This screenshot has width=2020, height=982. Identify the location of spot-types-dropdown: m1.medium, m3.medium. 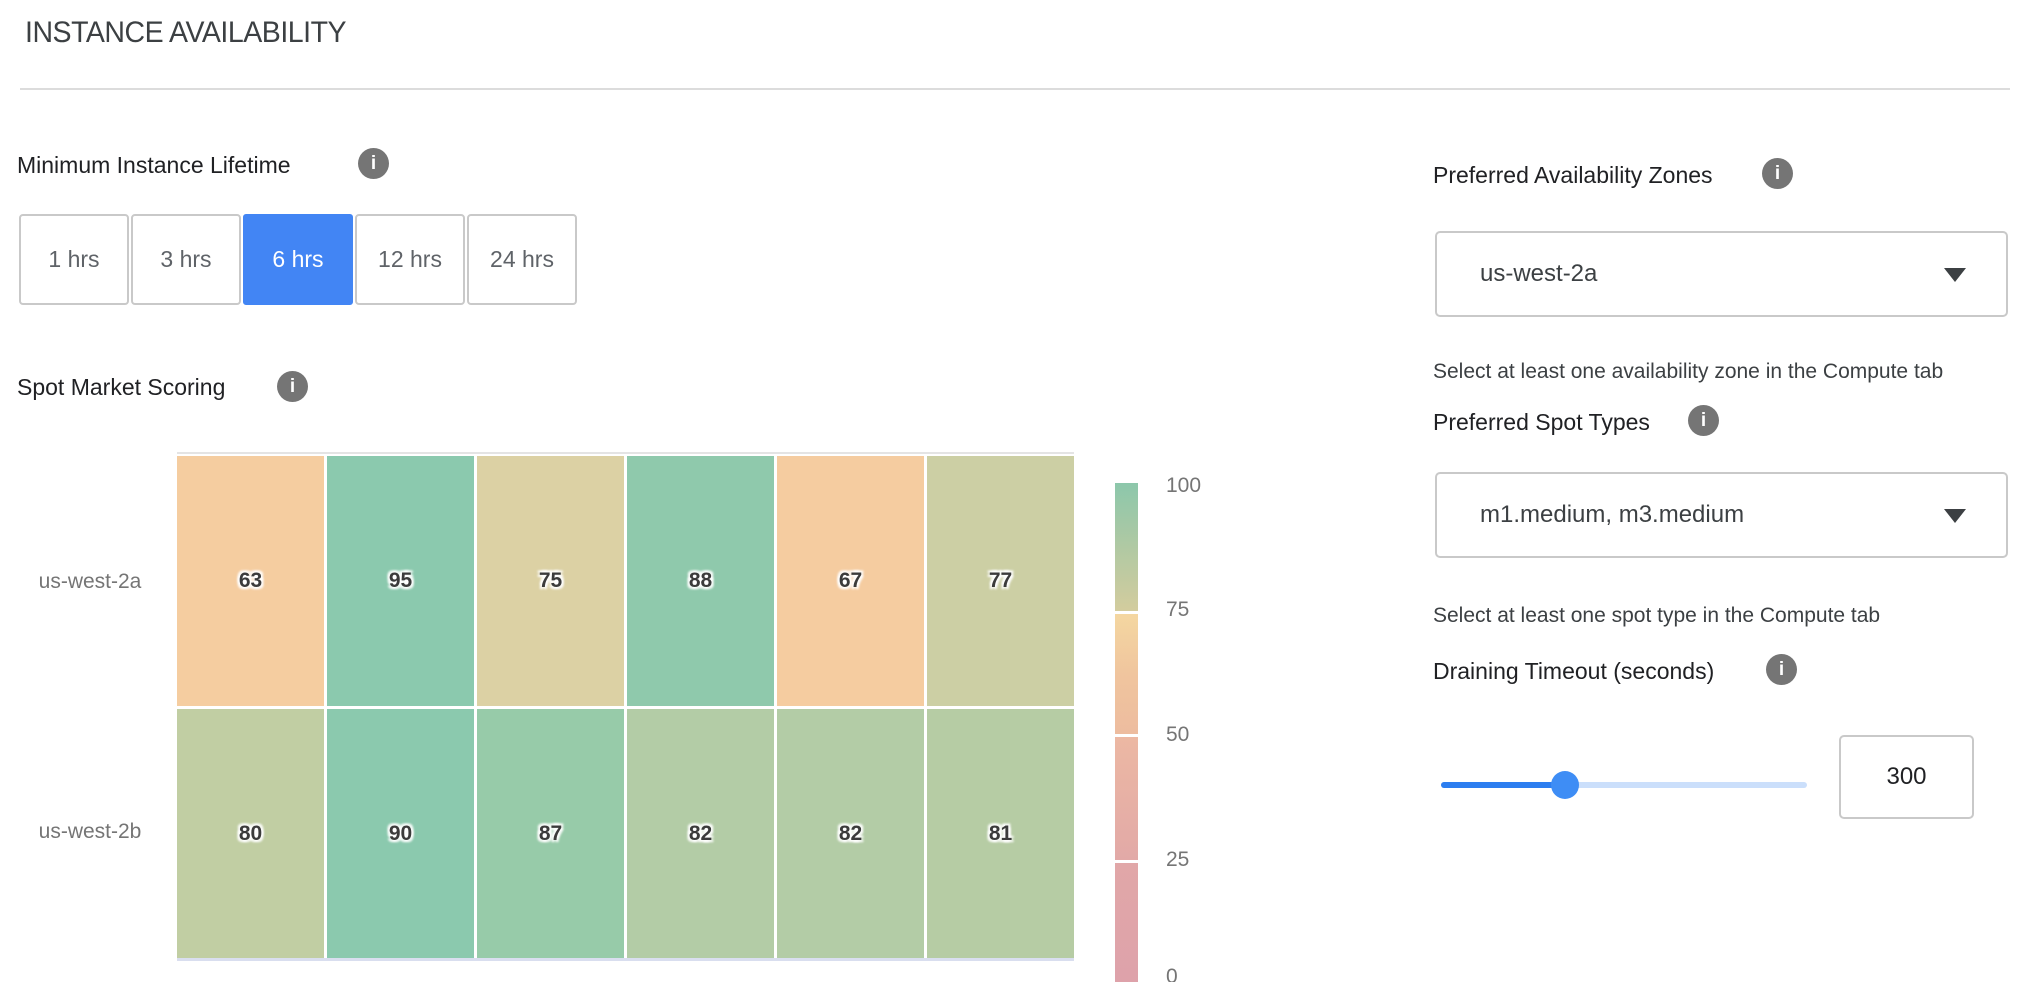
(1721, 515).